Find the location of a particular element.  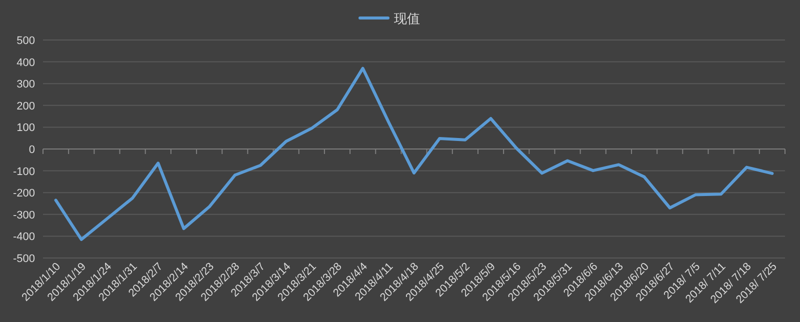

legend: 现值 is located at coordinates (389, 18).